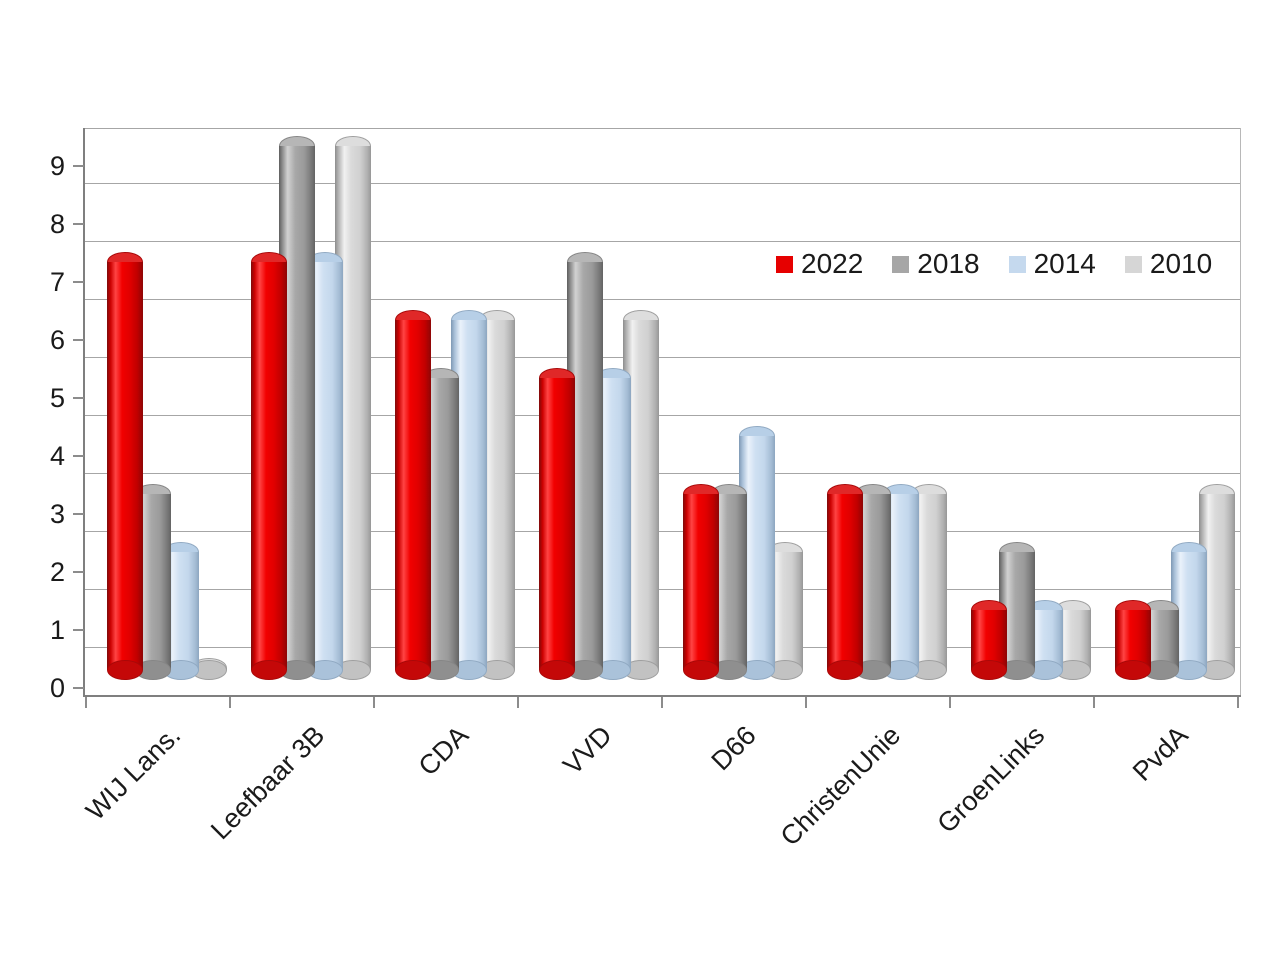  I want to click on y-axis-label: 3, so click(57, 514).